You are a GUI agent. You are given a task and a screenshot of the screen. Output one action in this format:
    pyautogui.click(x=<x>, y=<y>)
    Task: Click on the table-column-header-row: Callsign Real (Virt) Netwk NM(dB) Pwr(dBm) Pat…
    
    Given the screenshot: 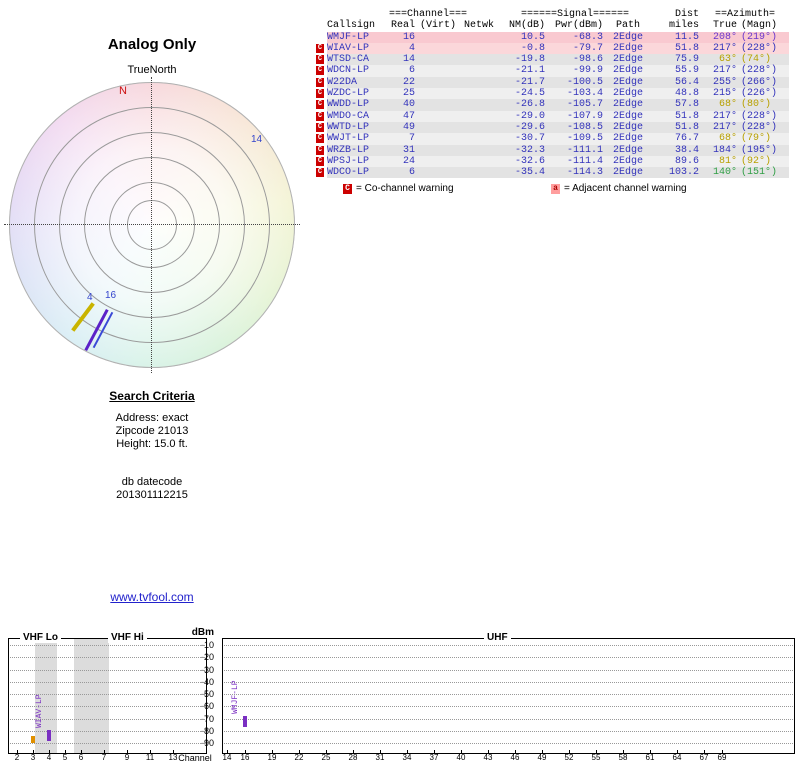 What is the action you would take?
    pyautogui.click(x=551, y=25)
    